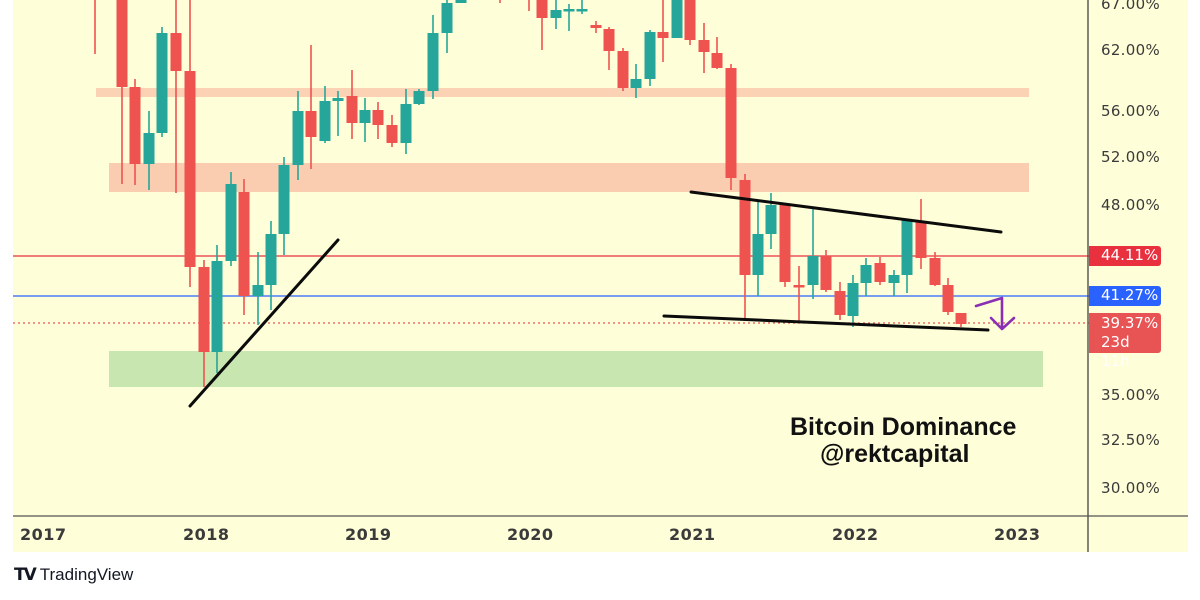 The width and height of the screenshot is (1200, 600). I want to click on current-price-value: 39.37%, so click(1130, 323).